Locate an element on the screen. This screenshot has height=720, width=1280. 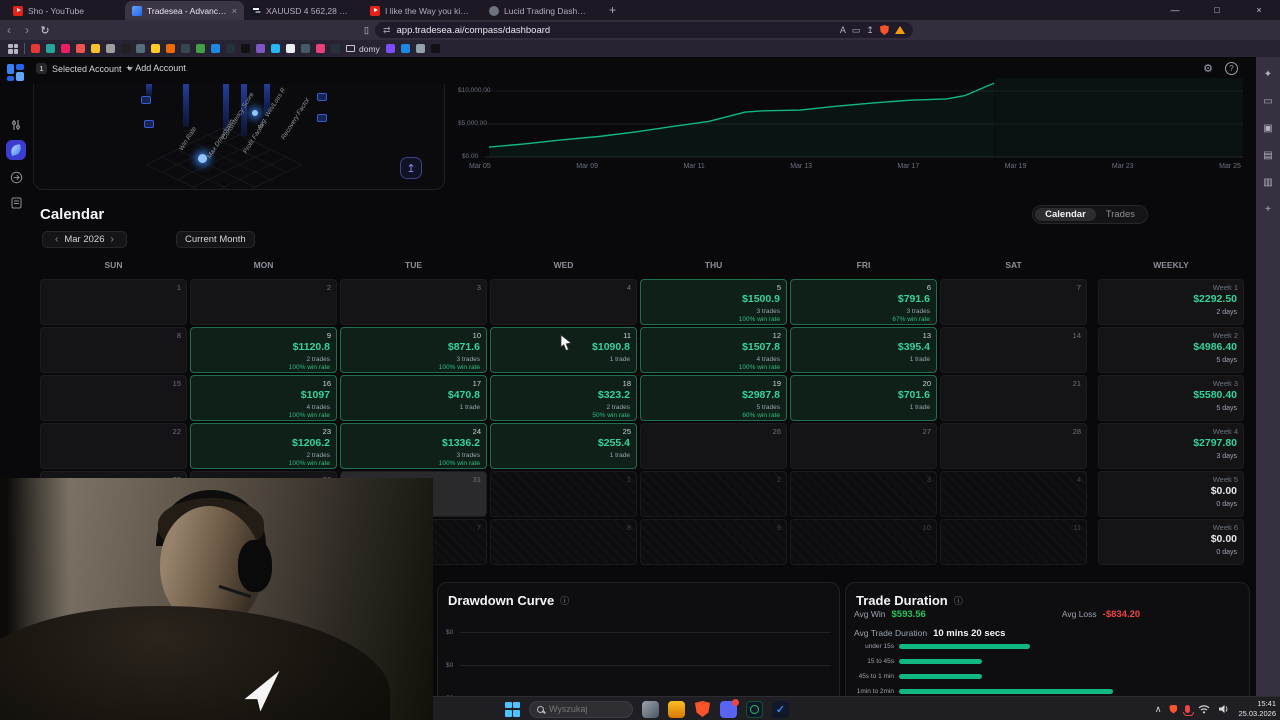
browser-tab: Sho - YouTube is located at coordinates (65, 10).